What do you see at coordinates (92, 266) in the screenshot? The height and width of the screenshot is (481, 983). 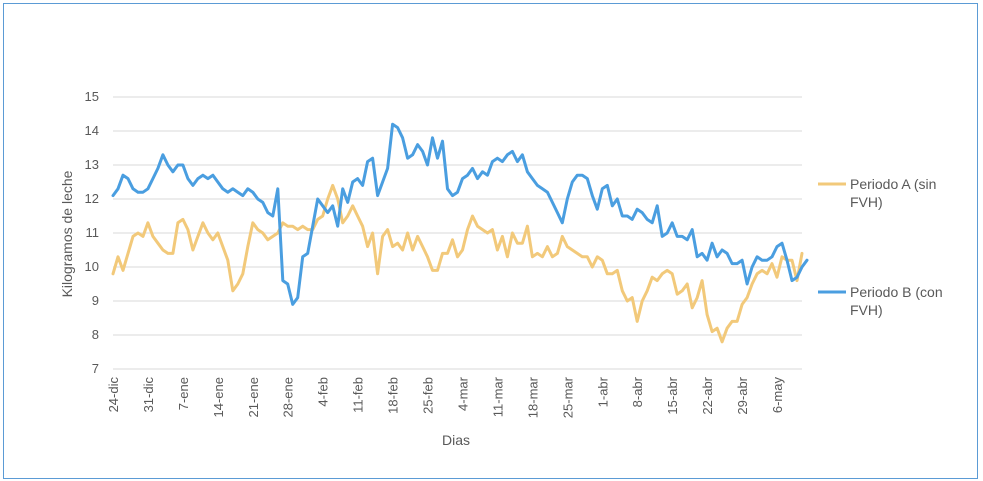 I see `y-tick-label: 10` at bounding box center [92, 266].